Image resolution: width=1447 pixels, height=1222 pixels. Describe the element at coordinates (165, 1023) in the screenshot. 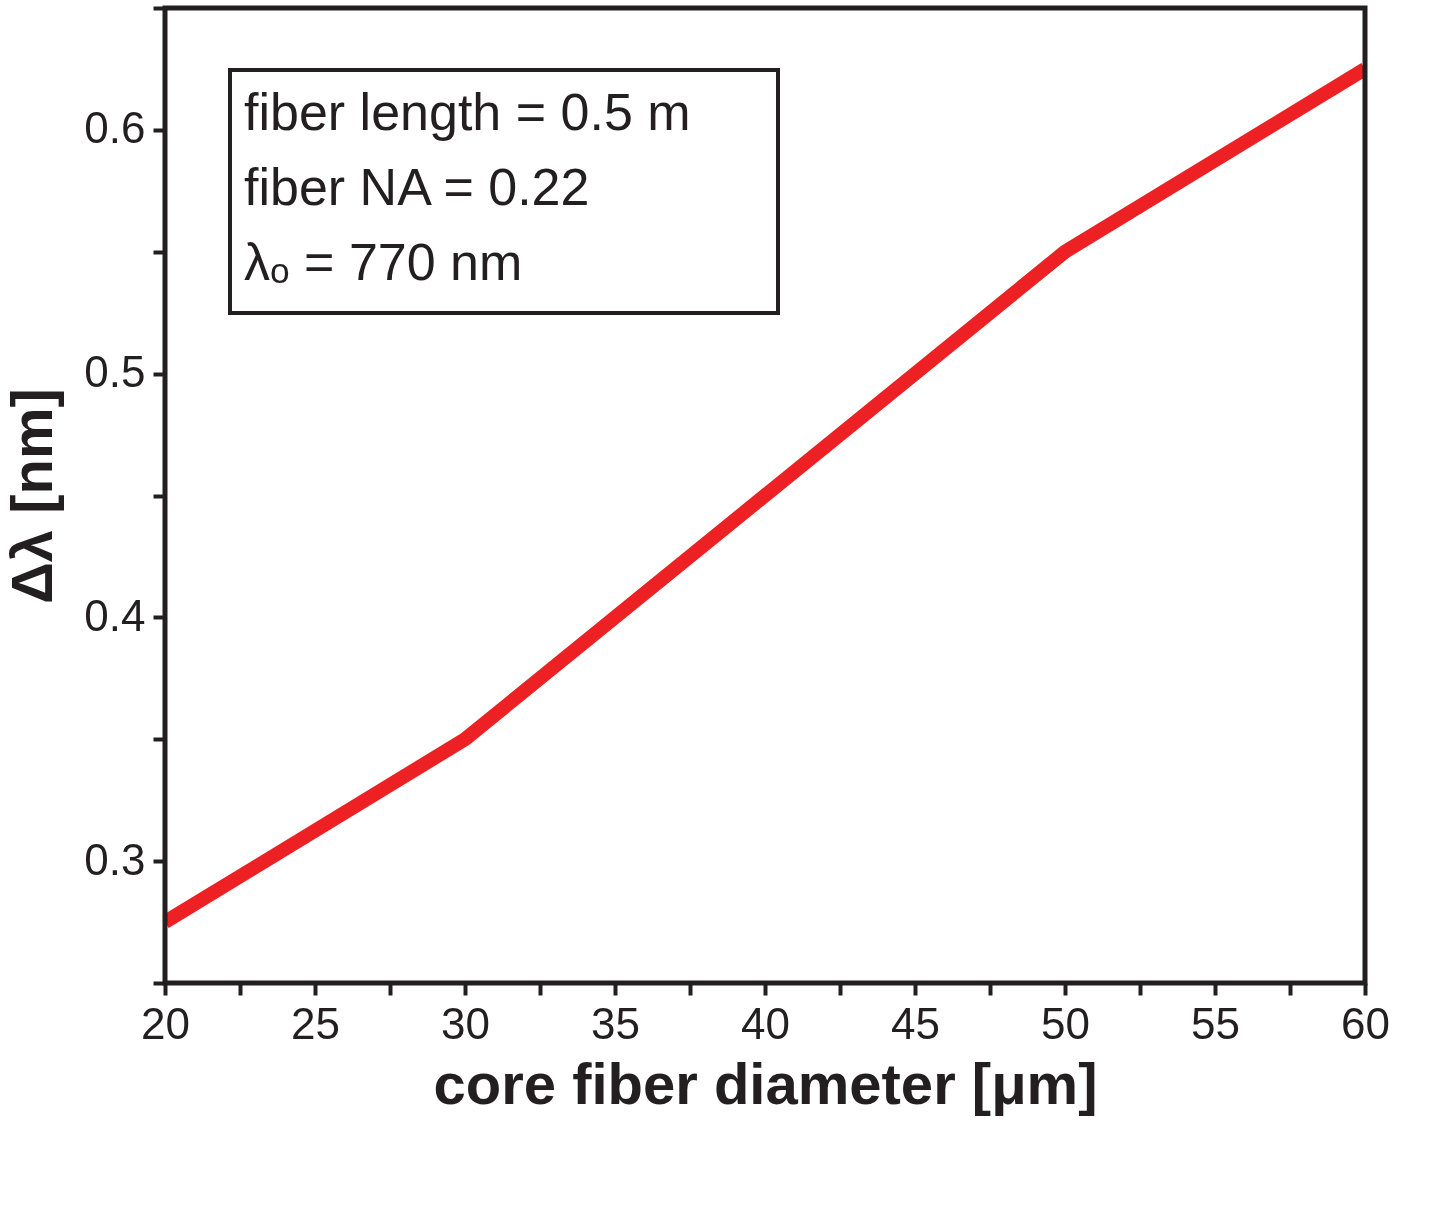

I see `x-tick-label: 20` at that location.